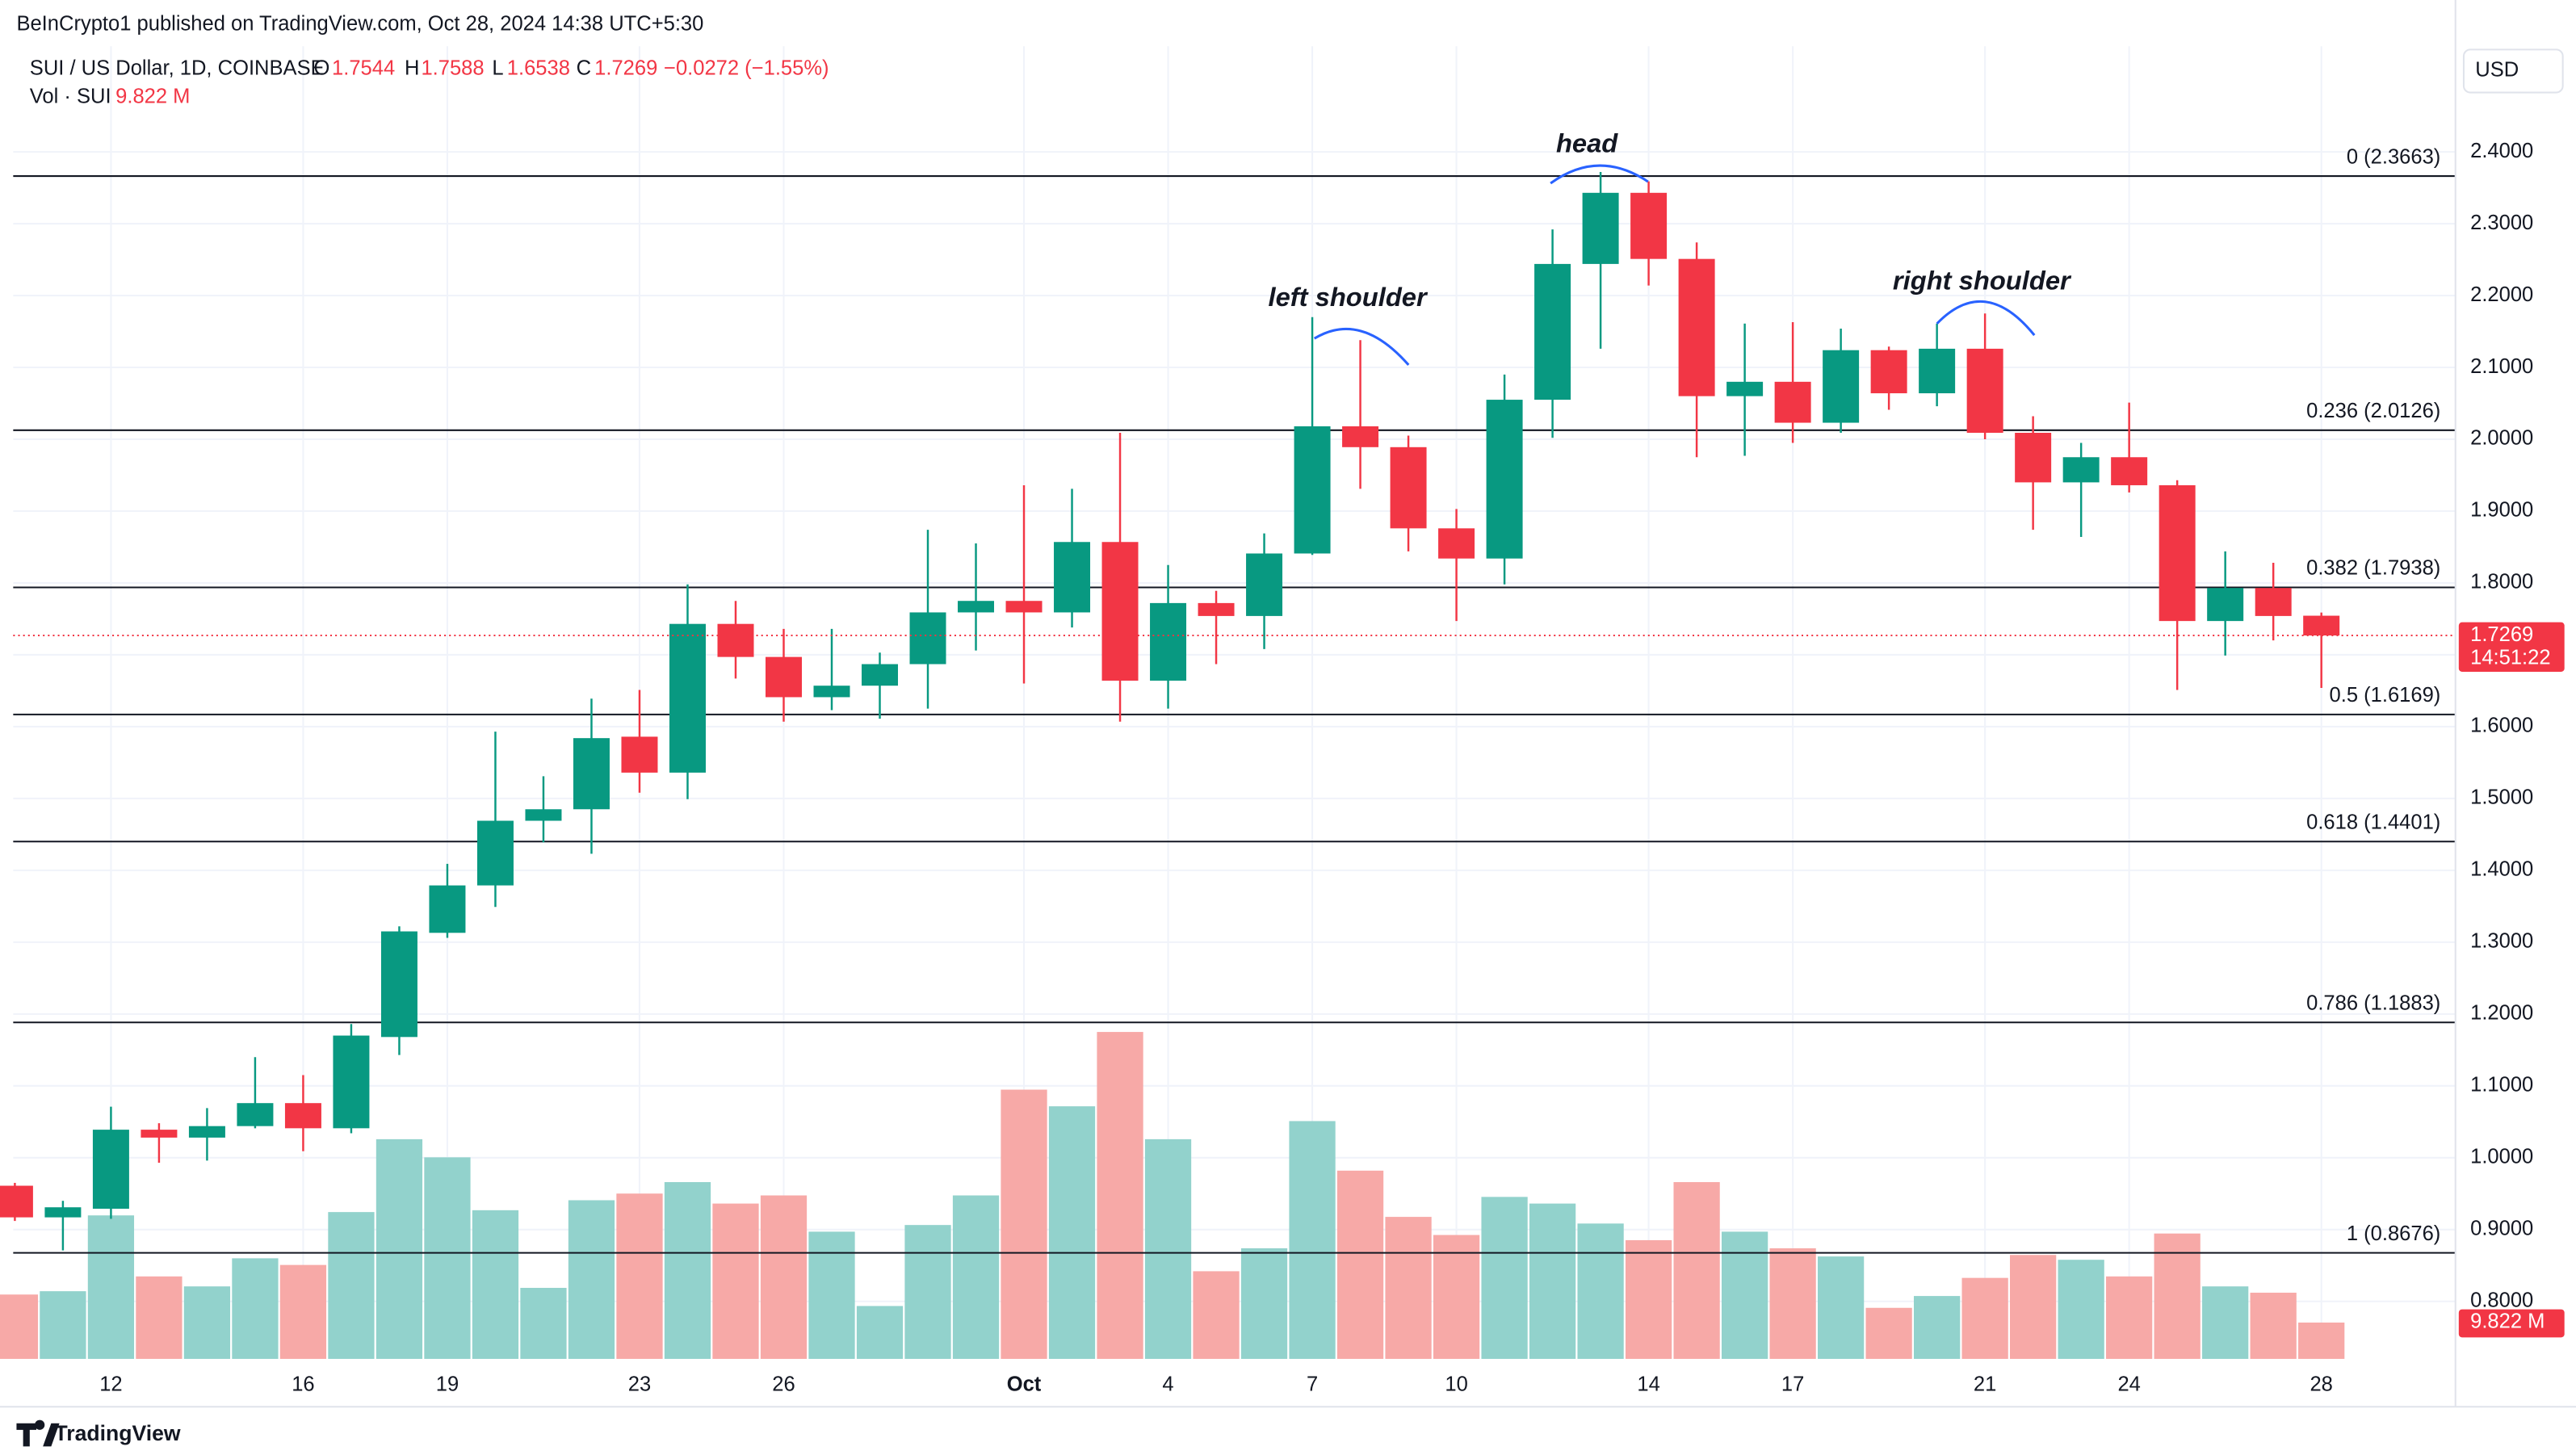 This screenshot has width=2576, height=1455. What do you see at coordinates (2501, 797) in the screenshot?
I see `y-tick-label: 1.5000` at bounding box center [2501, 797].